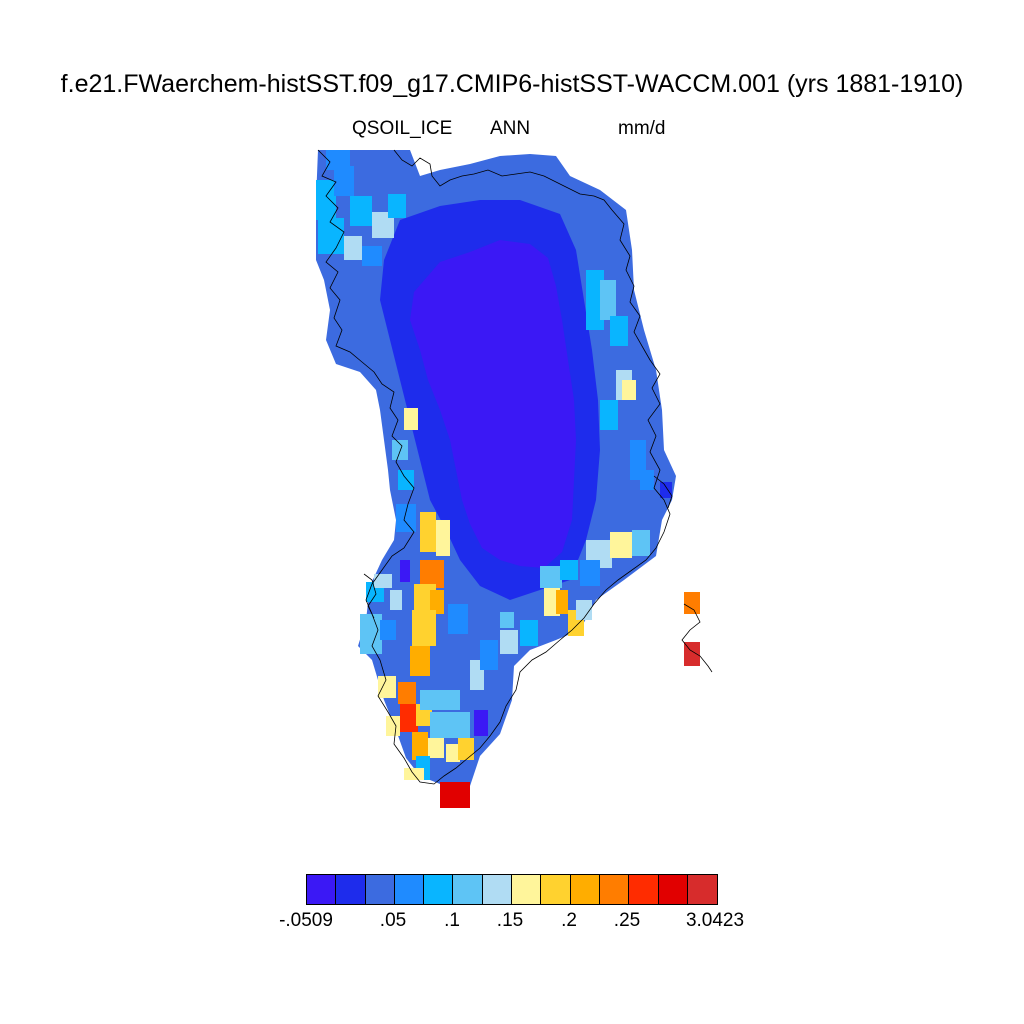 The width and height of the screenshot is (1024, 1024). I want to click on colorbar-tick-label: .25, so click(627, 920).